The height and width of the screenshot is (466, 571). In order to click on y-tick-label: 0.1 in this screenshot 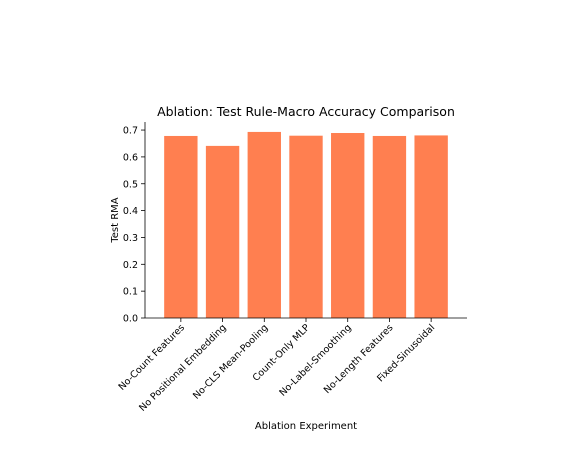, I will do `click(130, 292)`.